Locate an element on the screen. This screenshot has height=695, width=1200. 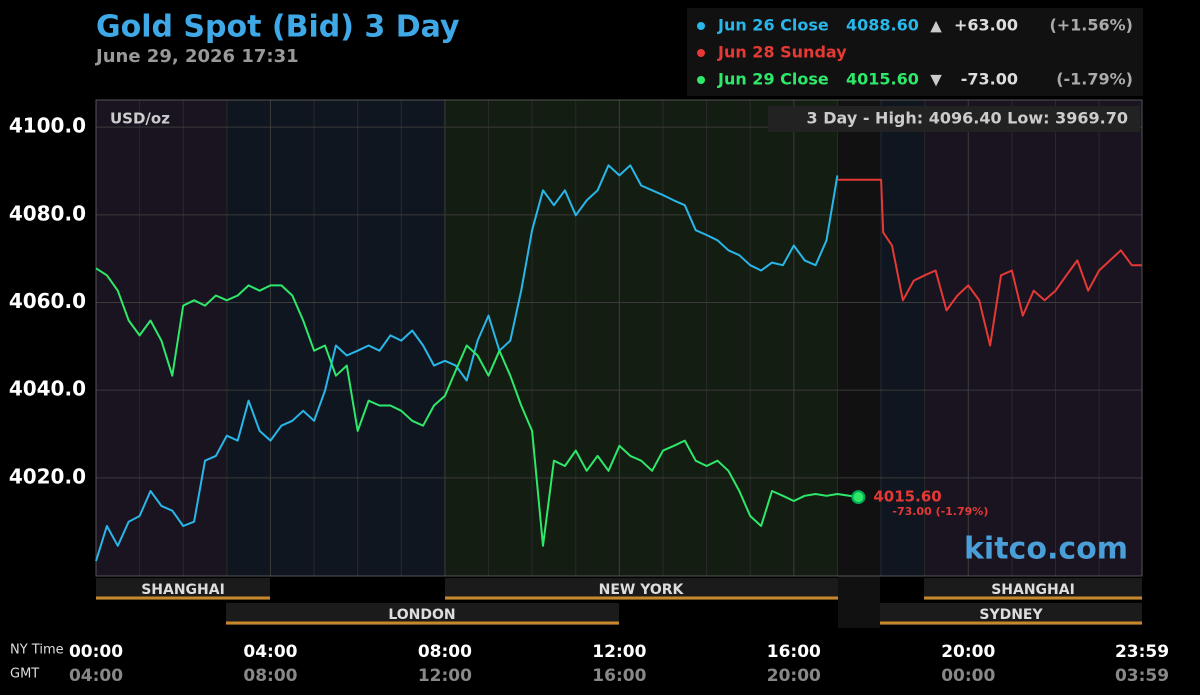
range-box is located at coordinates (954, 119).